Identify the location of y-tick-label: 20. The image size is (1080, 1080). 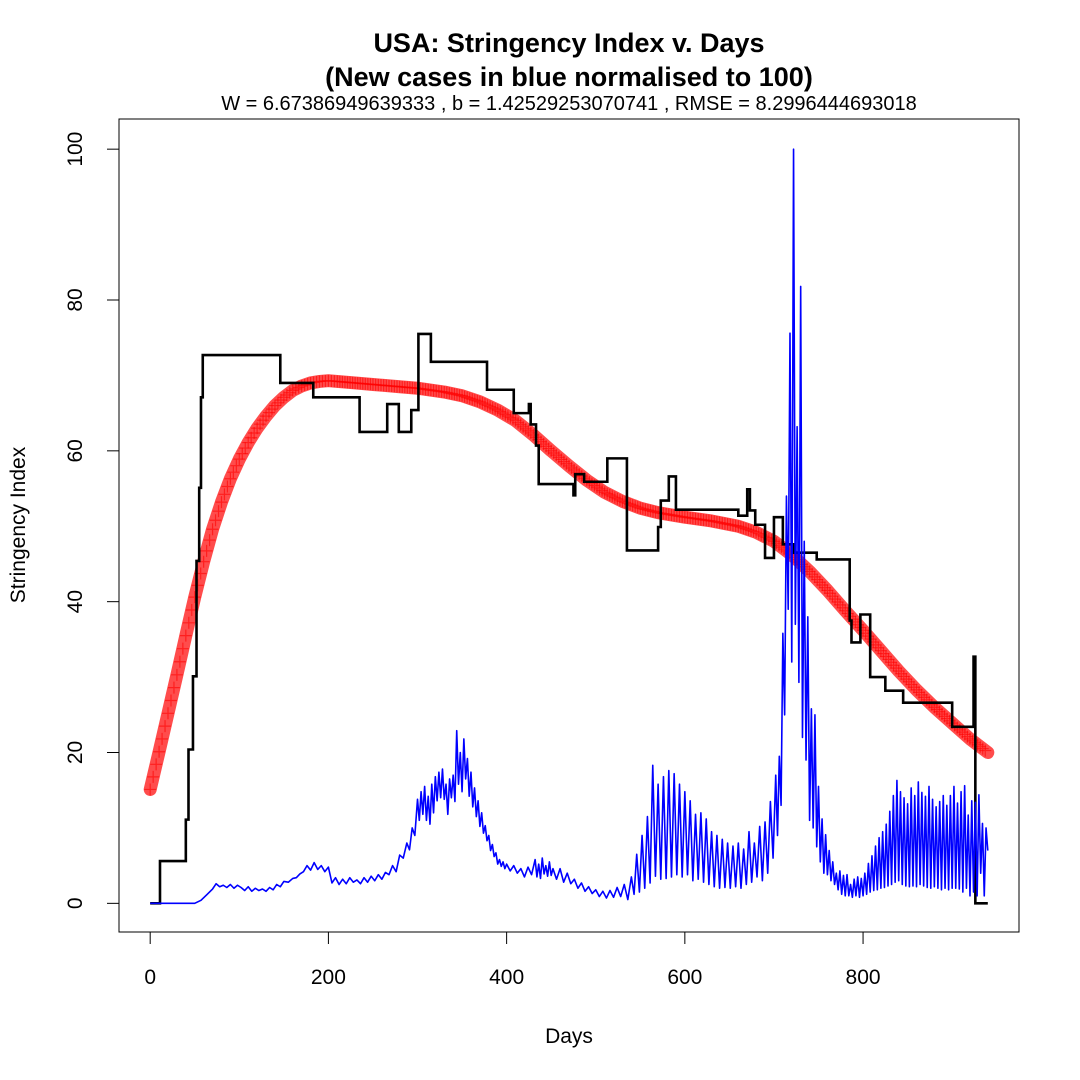
(75, 752).